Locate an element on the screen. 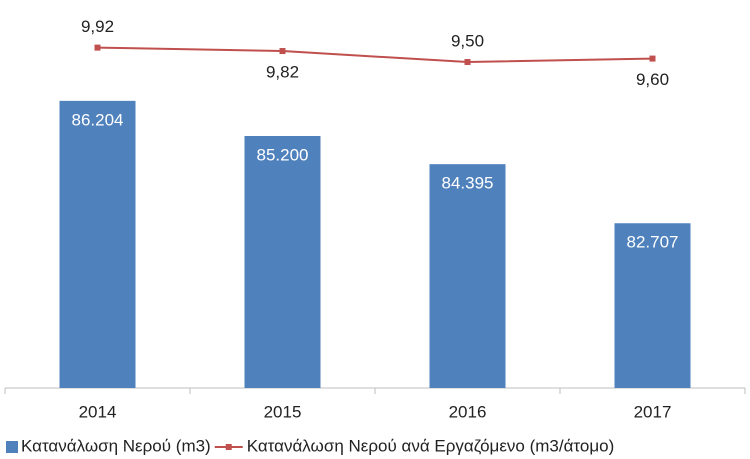 The image size is (750, 459). bar-value-label: 86.204 is located at coordinates (98, 119).